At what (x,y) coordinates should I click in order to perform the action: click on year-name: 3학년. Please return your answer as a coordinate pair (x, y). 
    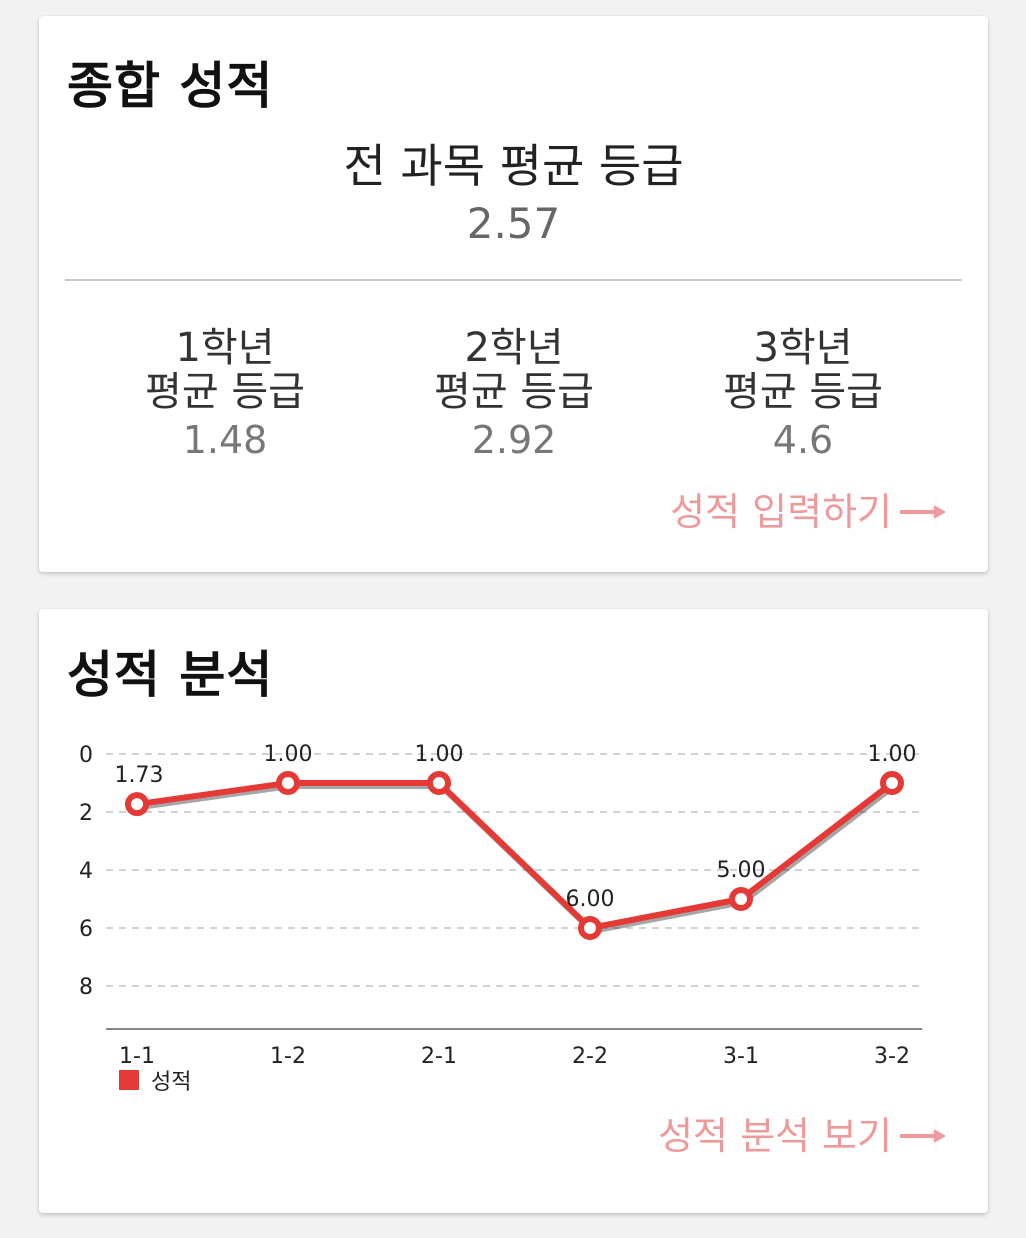
    Looking at the image, I should click on (803, 348).